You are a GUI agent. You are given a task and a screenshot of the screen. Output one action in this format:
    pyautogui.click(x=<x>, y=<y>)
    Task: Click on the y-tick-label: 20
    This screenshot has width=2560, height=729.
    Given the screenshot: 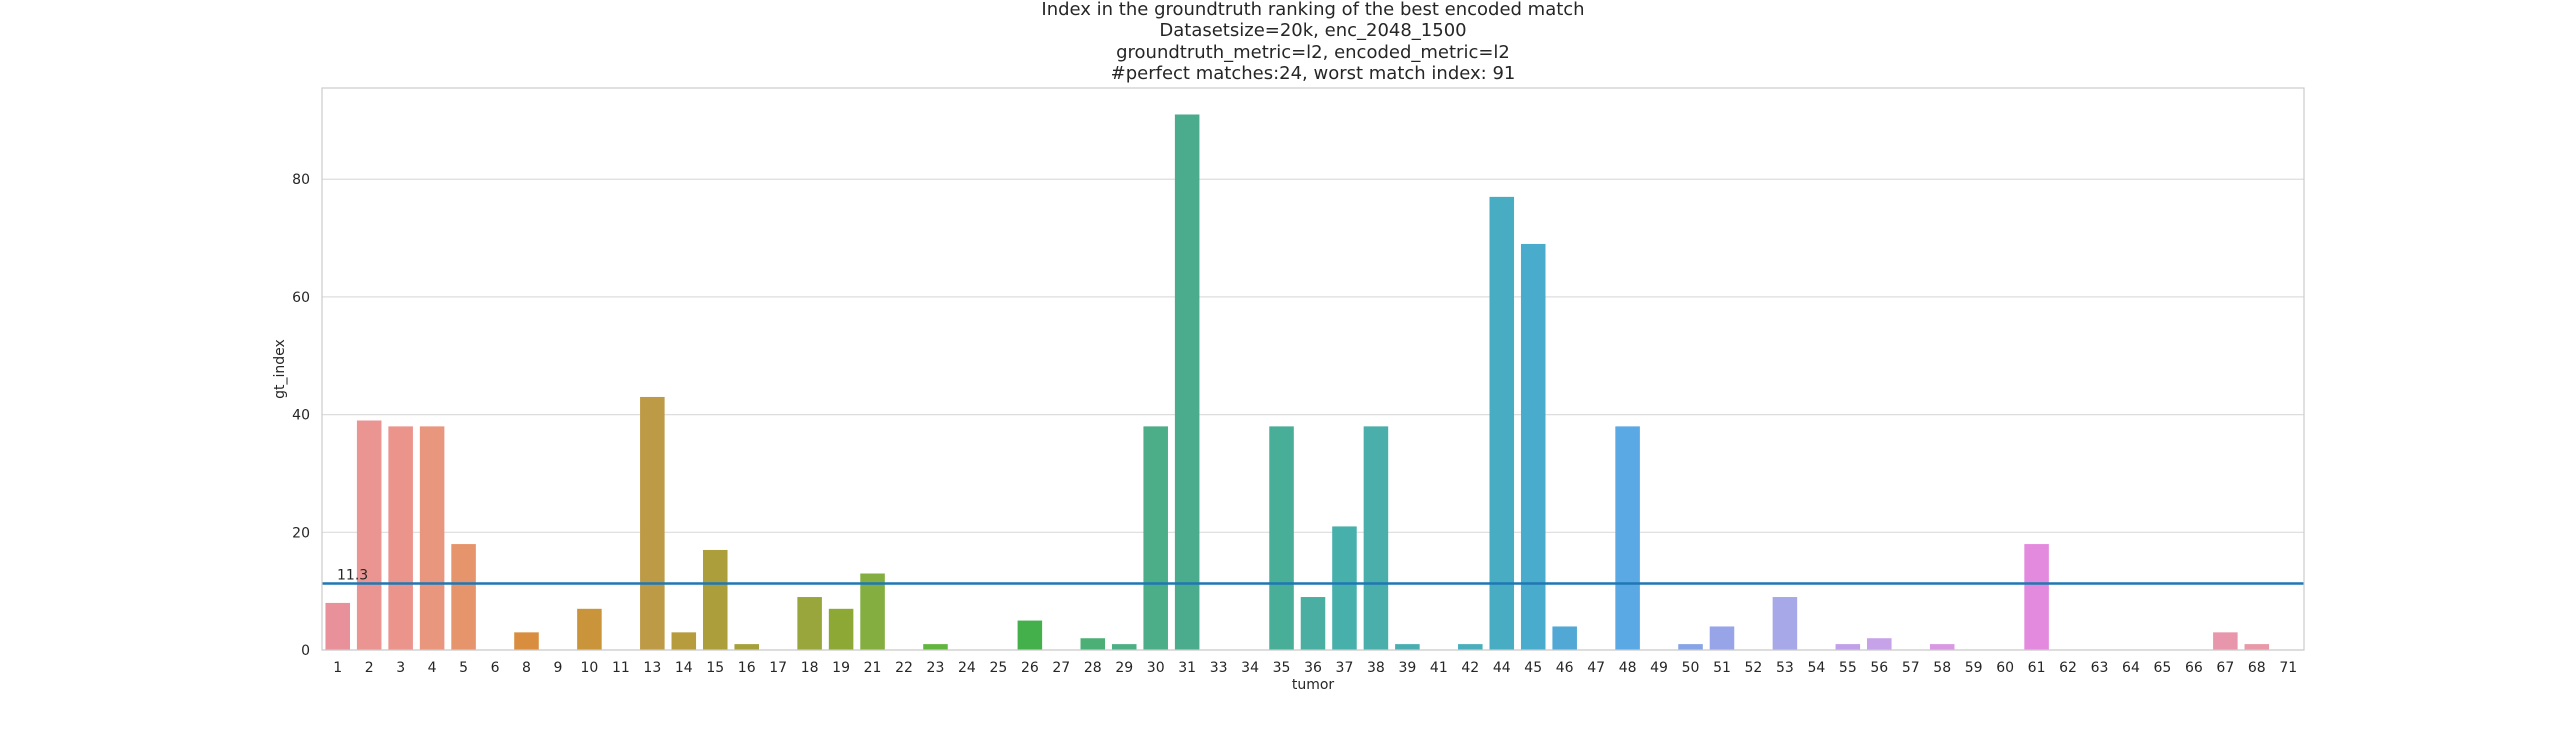 What is the action you would take?
    pyautogui.click(x=301, y=533)
    